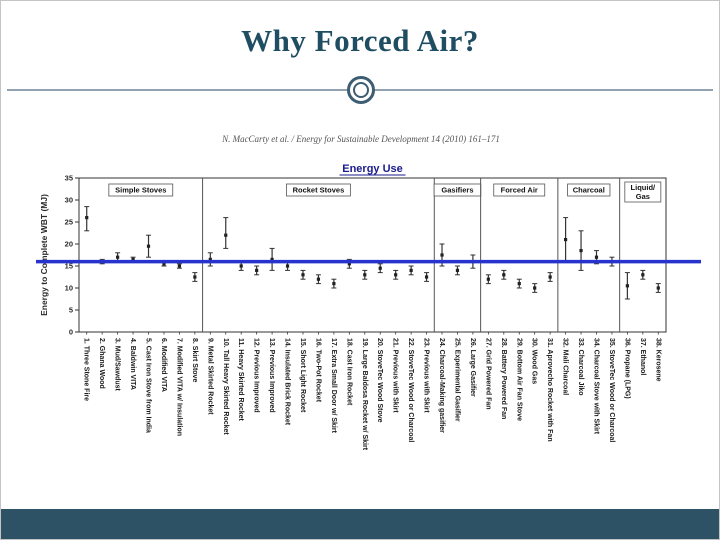 The width and height of the screenshot is (720, 540). I want to click on group-label: Forced Air, so click(519, 190).